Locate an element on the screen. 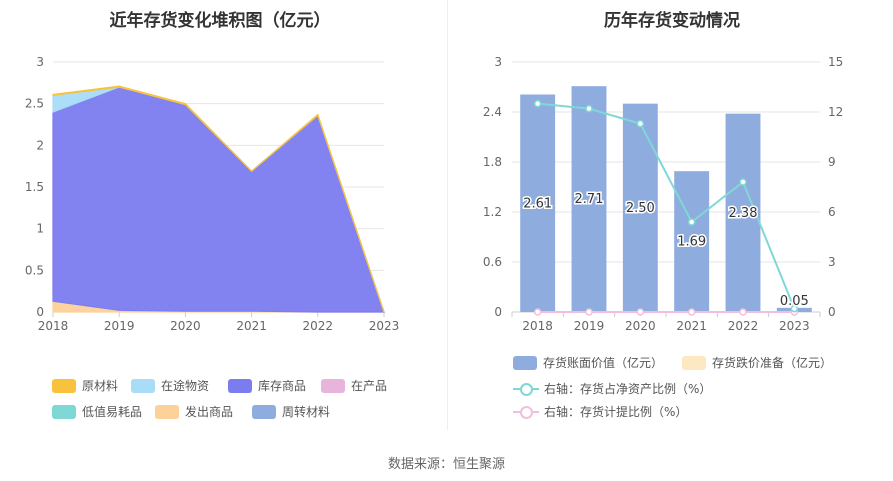 Image resolution: width=893 pixels, height=481 pixels. legend-item: 周转材料 is located at coordinates (291, 411).